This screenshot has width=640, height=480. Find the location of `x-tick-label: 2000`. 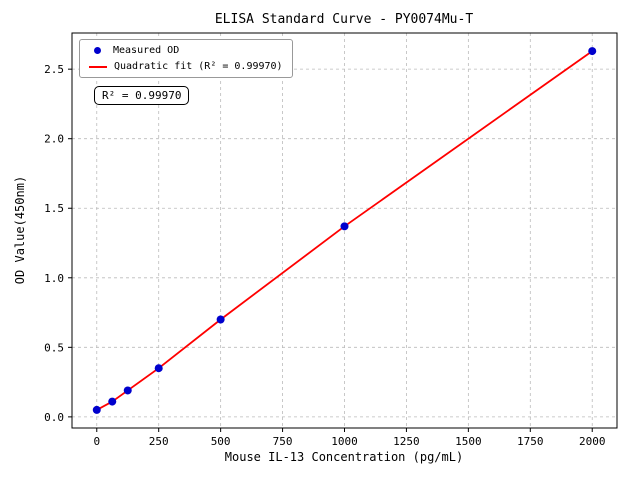

x-tick-label: 2000 is located at coordinates (592, 441).